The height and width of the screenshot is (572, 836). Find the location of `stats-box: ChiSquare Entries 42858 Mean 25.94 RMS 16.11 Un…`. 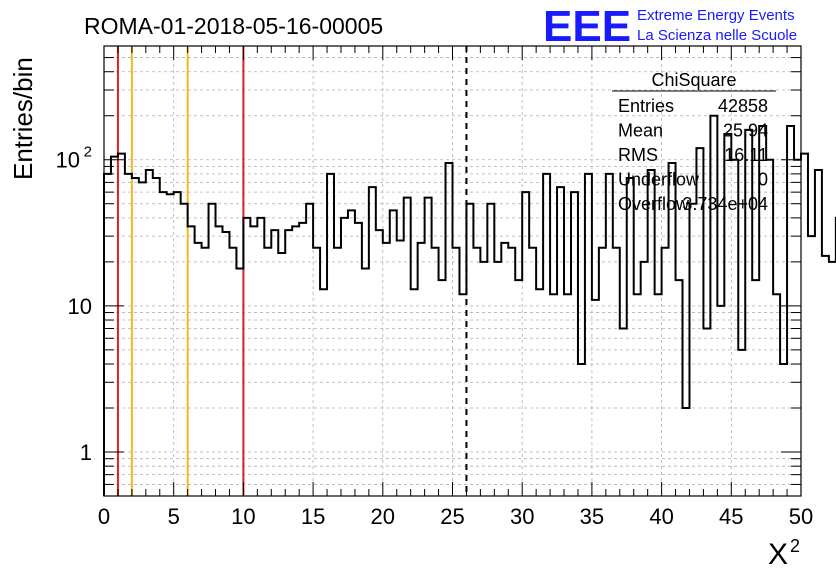

stats-box: ChiSquare Entries 42858 Mean 25.94 RMS 16.11 Un… is located at coordinates (694, 142).